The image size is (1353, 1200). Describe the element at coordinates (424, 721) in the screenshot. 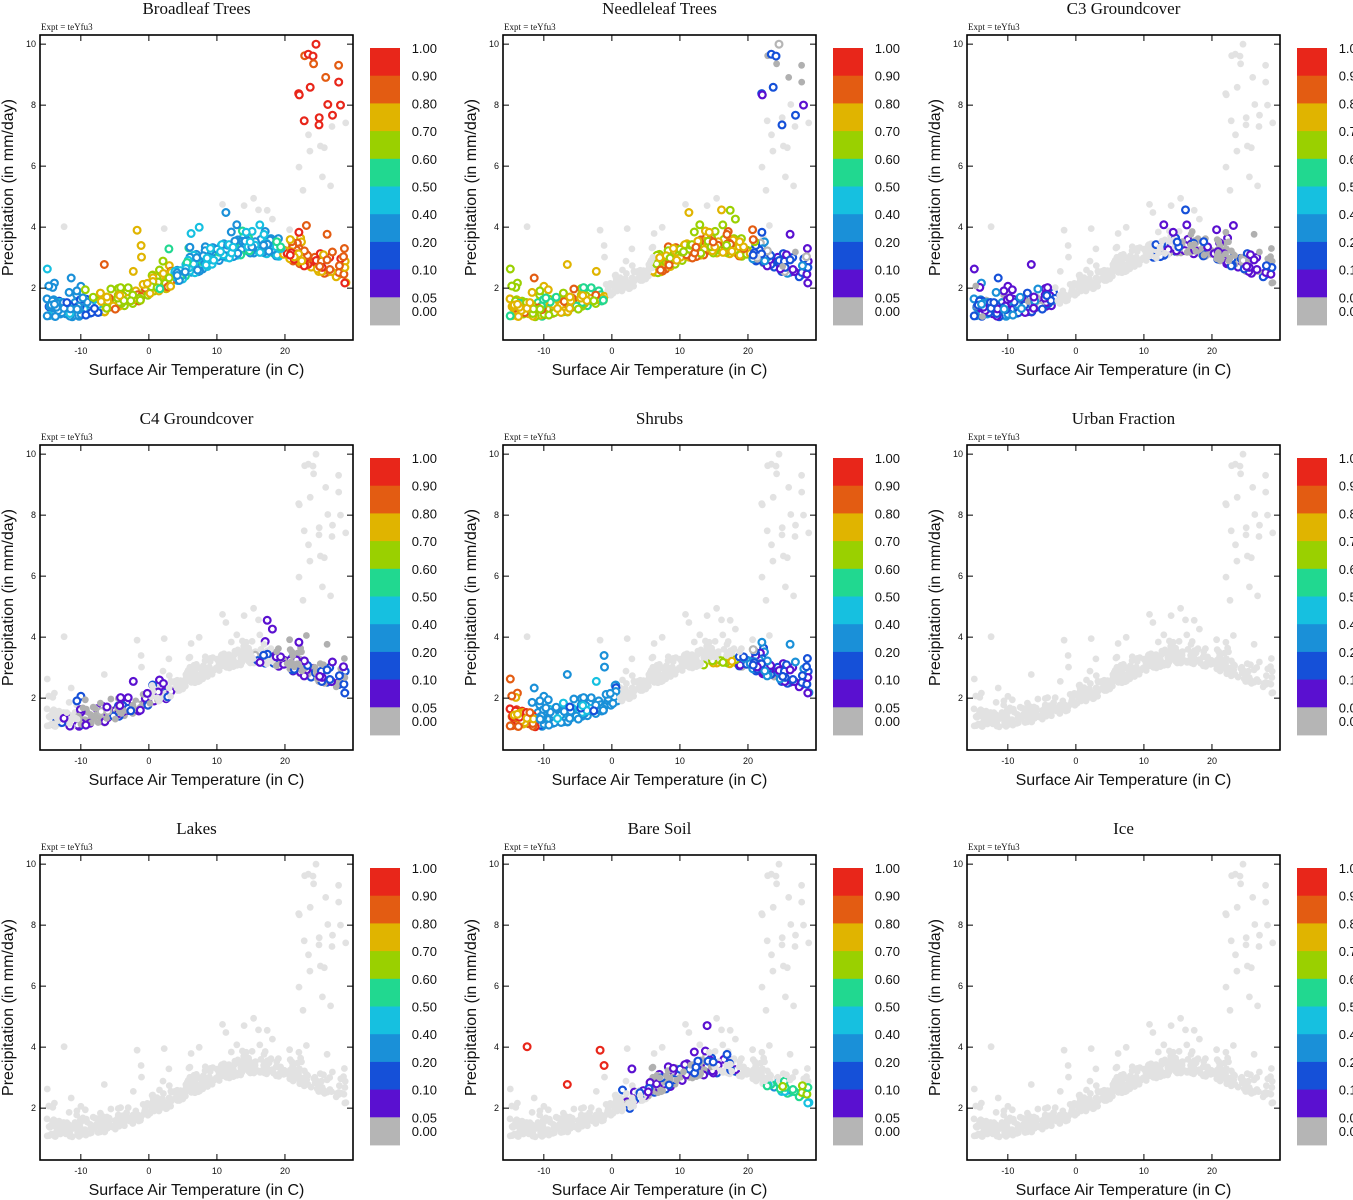

I see `colorbar-label: 0.00` at that location.